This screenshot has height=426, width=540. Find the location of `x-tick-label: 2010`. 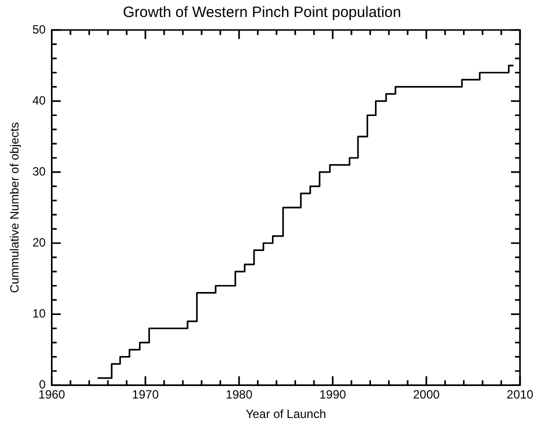

x-tick-label: 2010 is located at coordinates (520, 395).